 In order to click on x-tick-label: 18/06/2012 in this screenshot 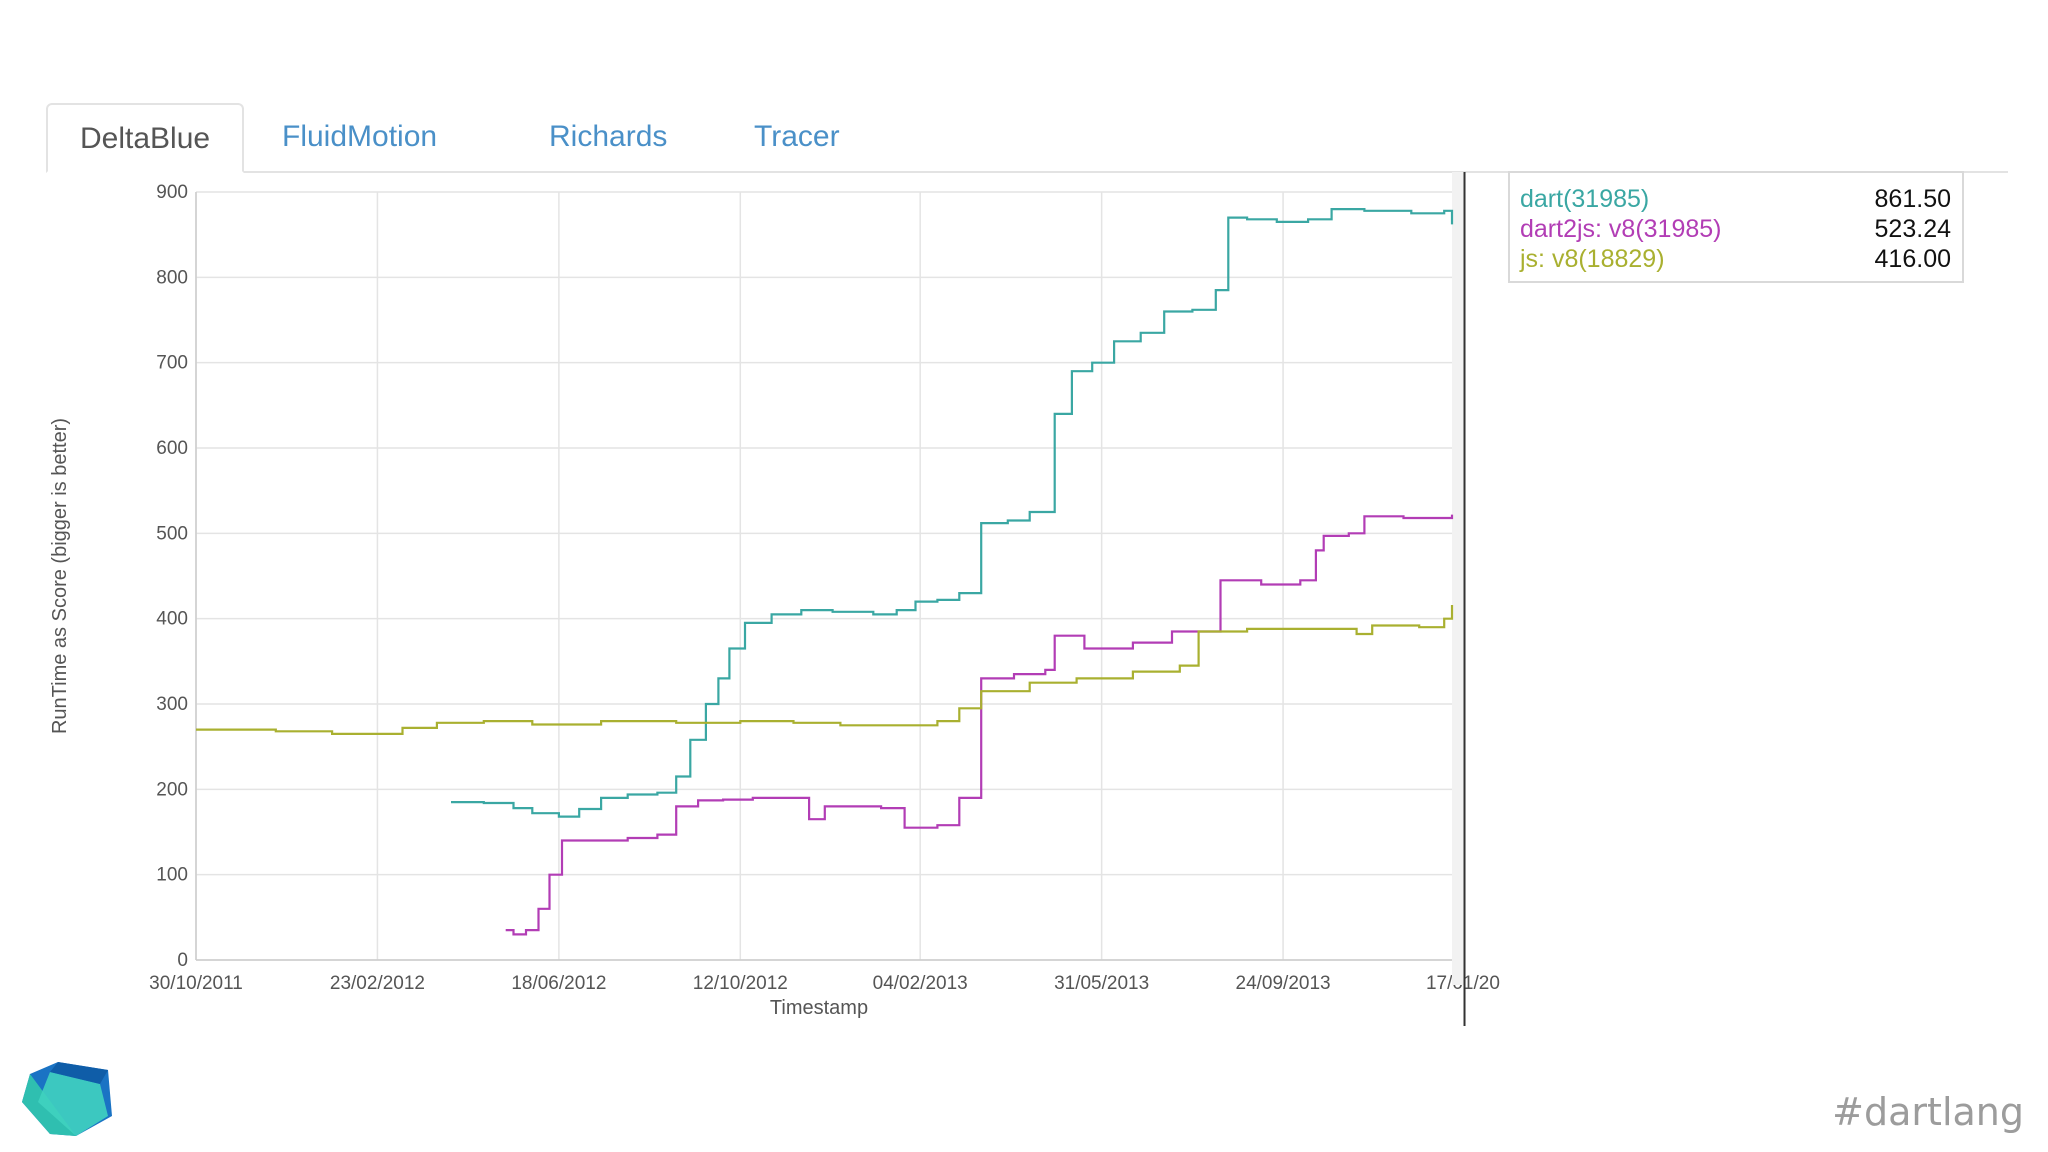, I will do `click(558, 983)`.